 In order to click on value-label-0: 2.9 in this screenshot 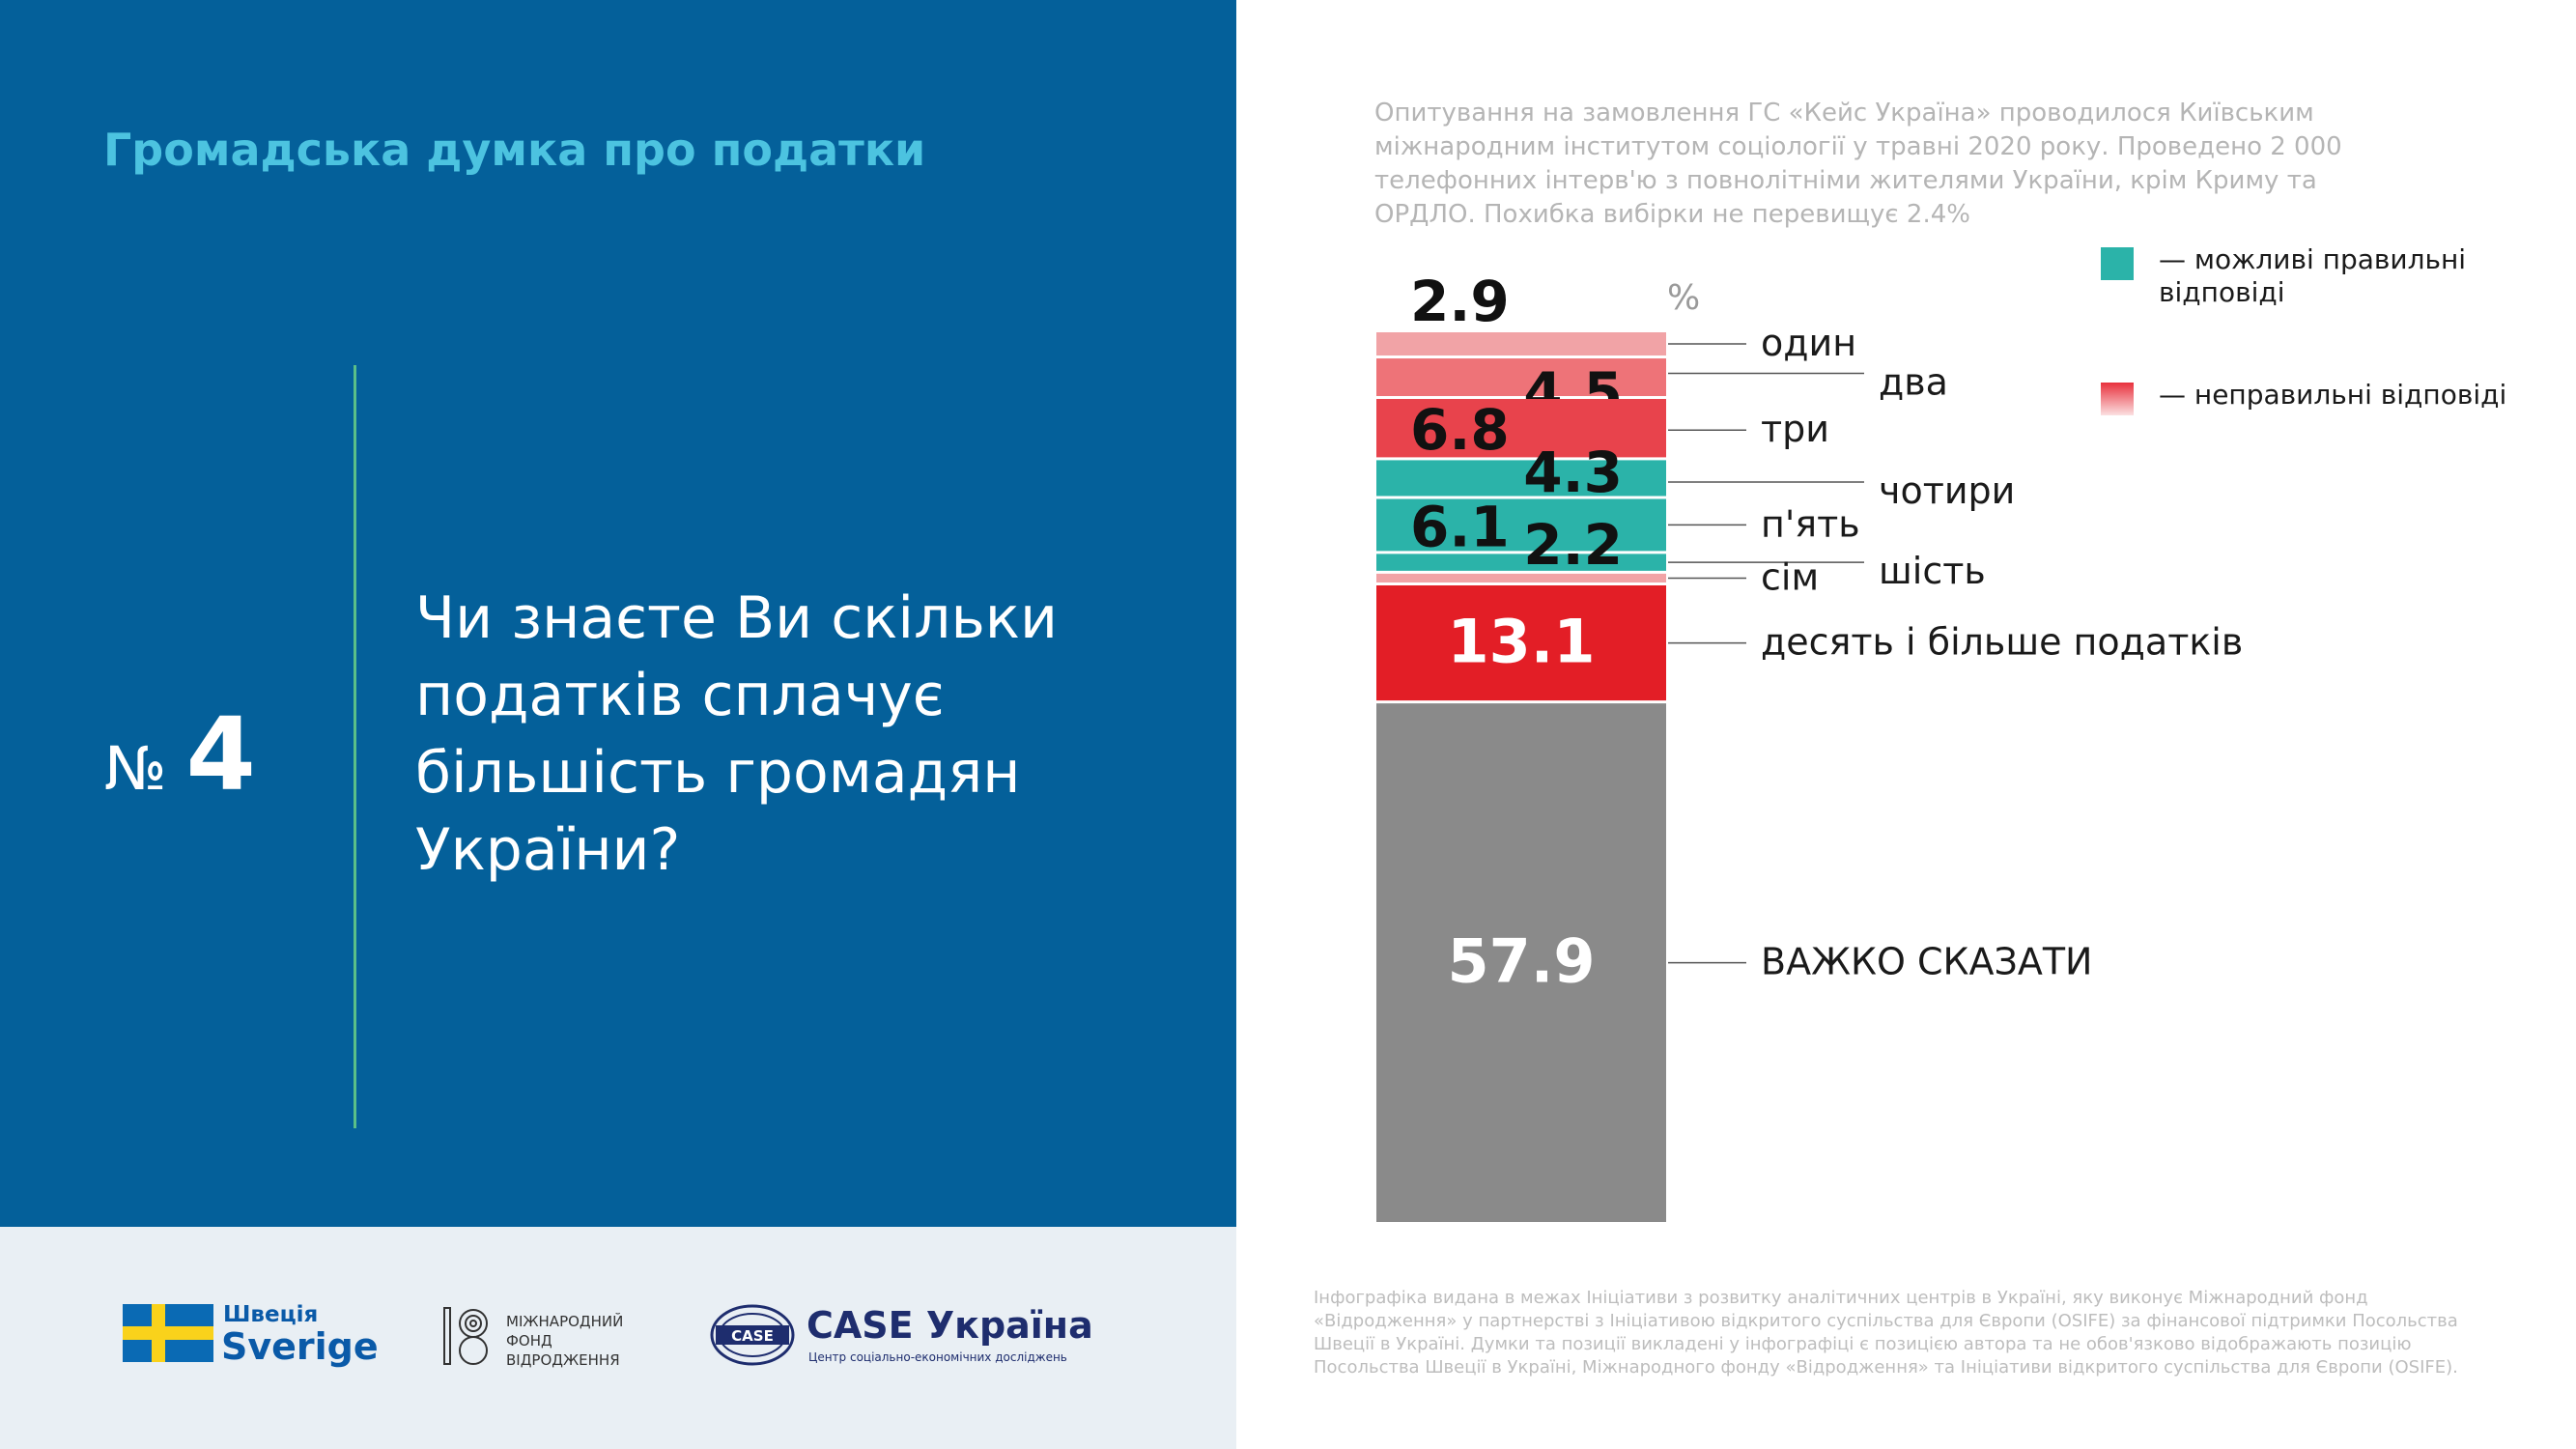, I will do `click(1460, 301)`.